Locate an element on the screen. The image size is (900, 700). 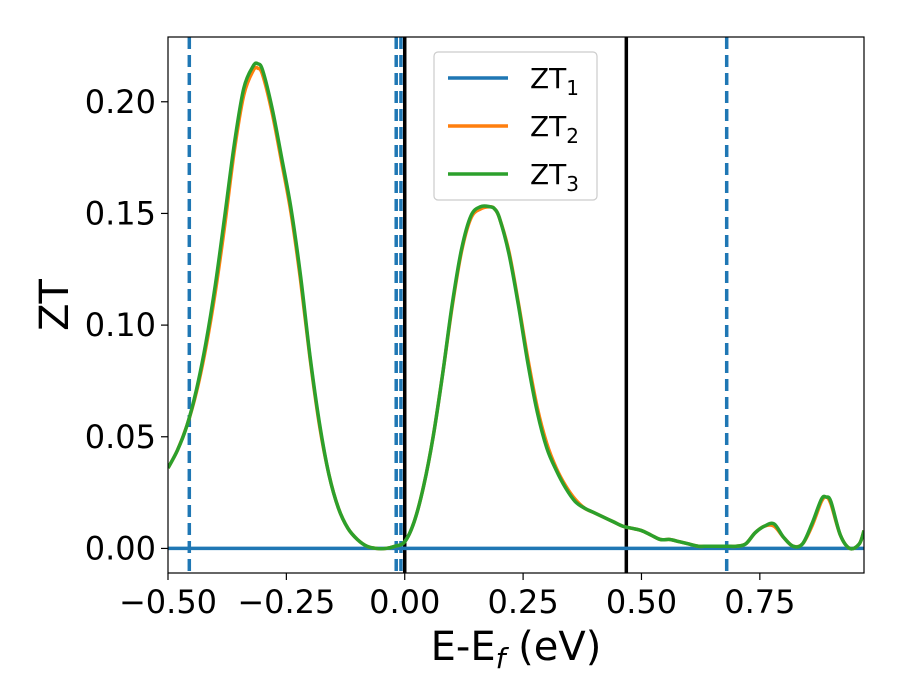
x-axis-ticks: −0.50 −0.25 0.00 0.25 0.50 0.75 is located at coordinates (457, 597).